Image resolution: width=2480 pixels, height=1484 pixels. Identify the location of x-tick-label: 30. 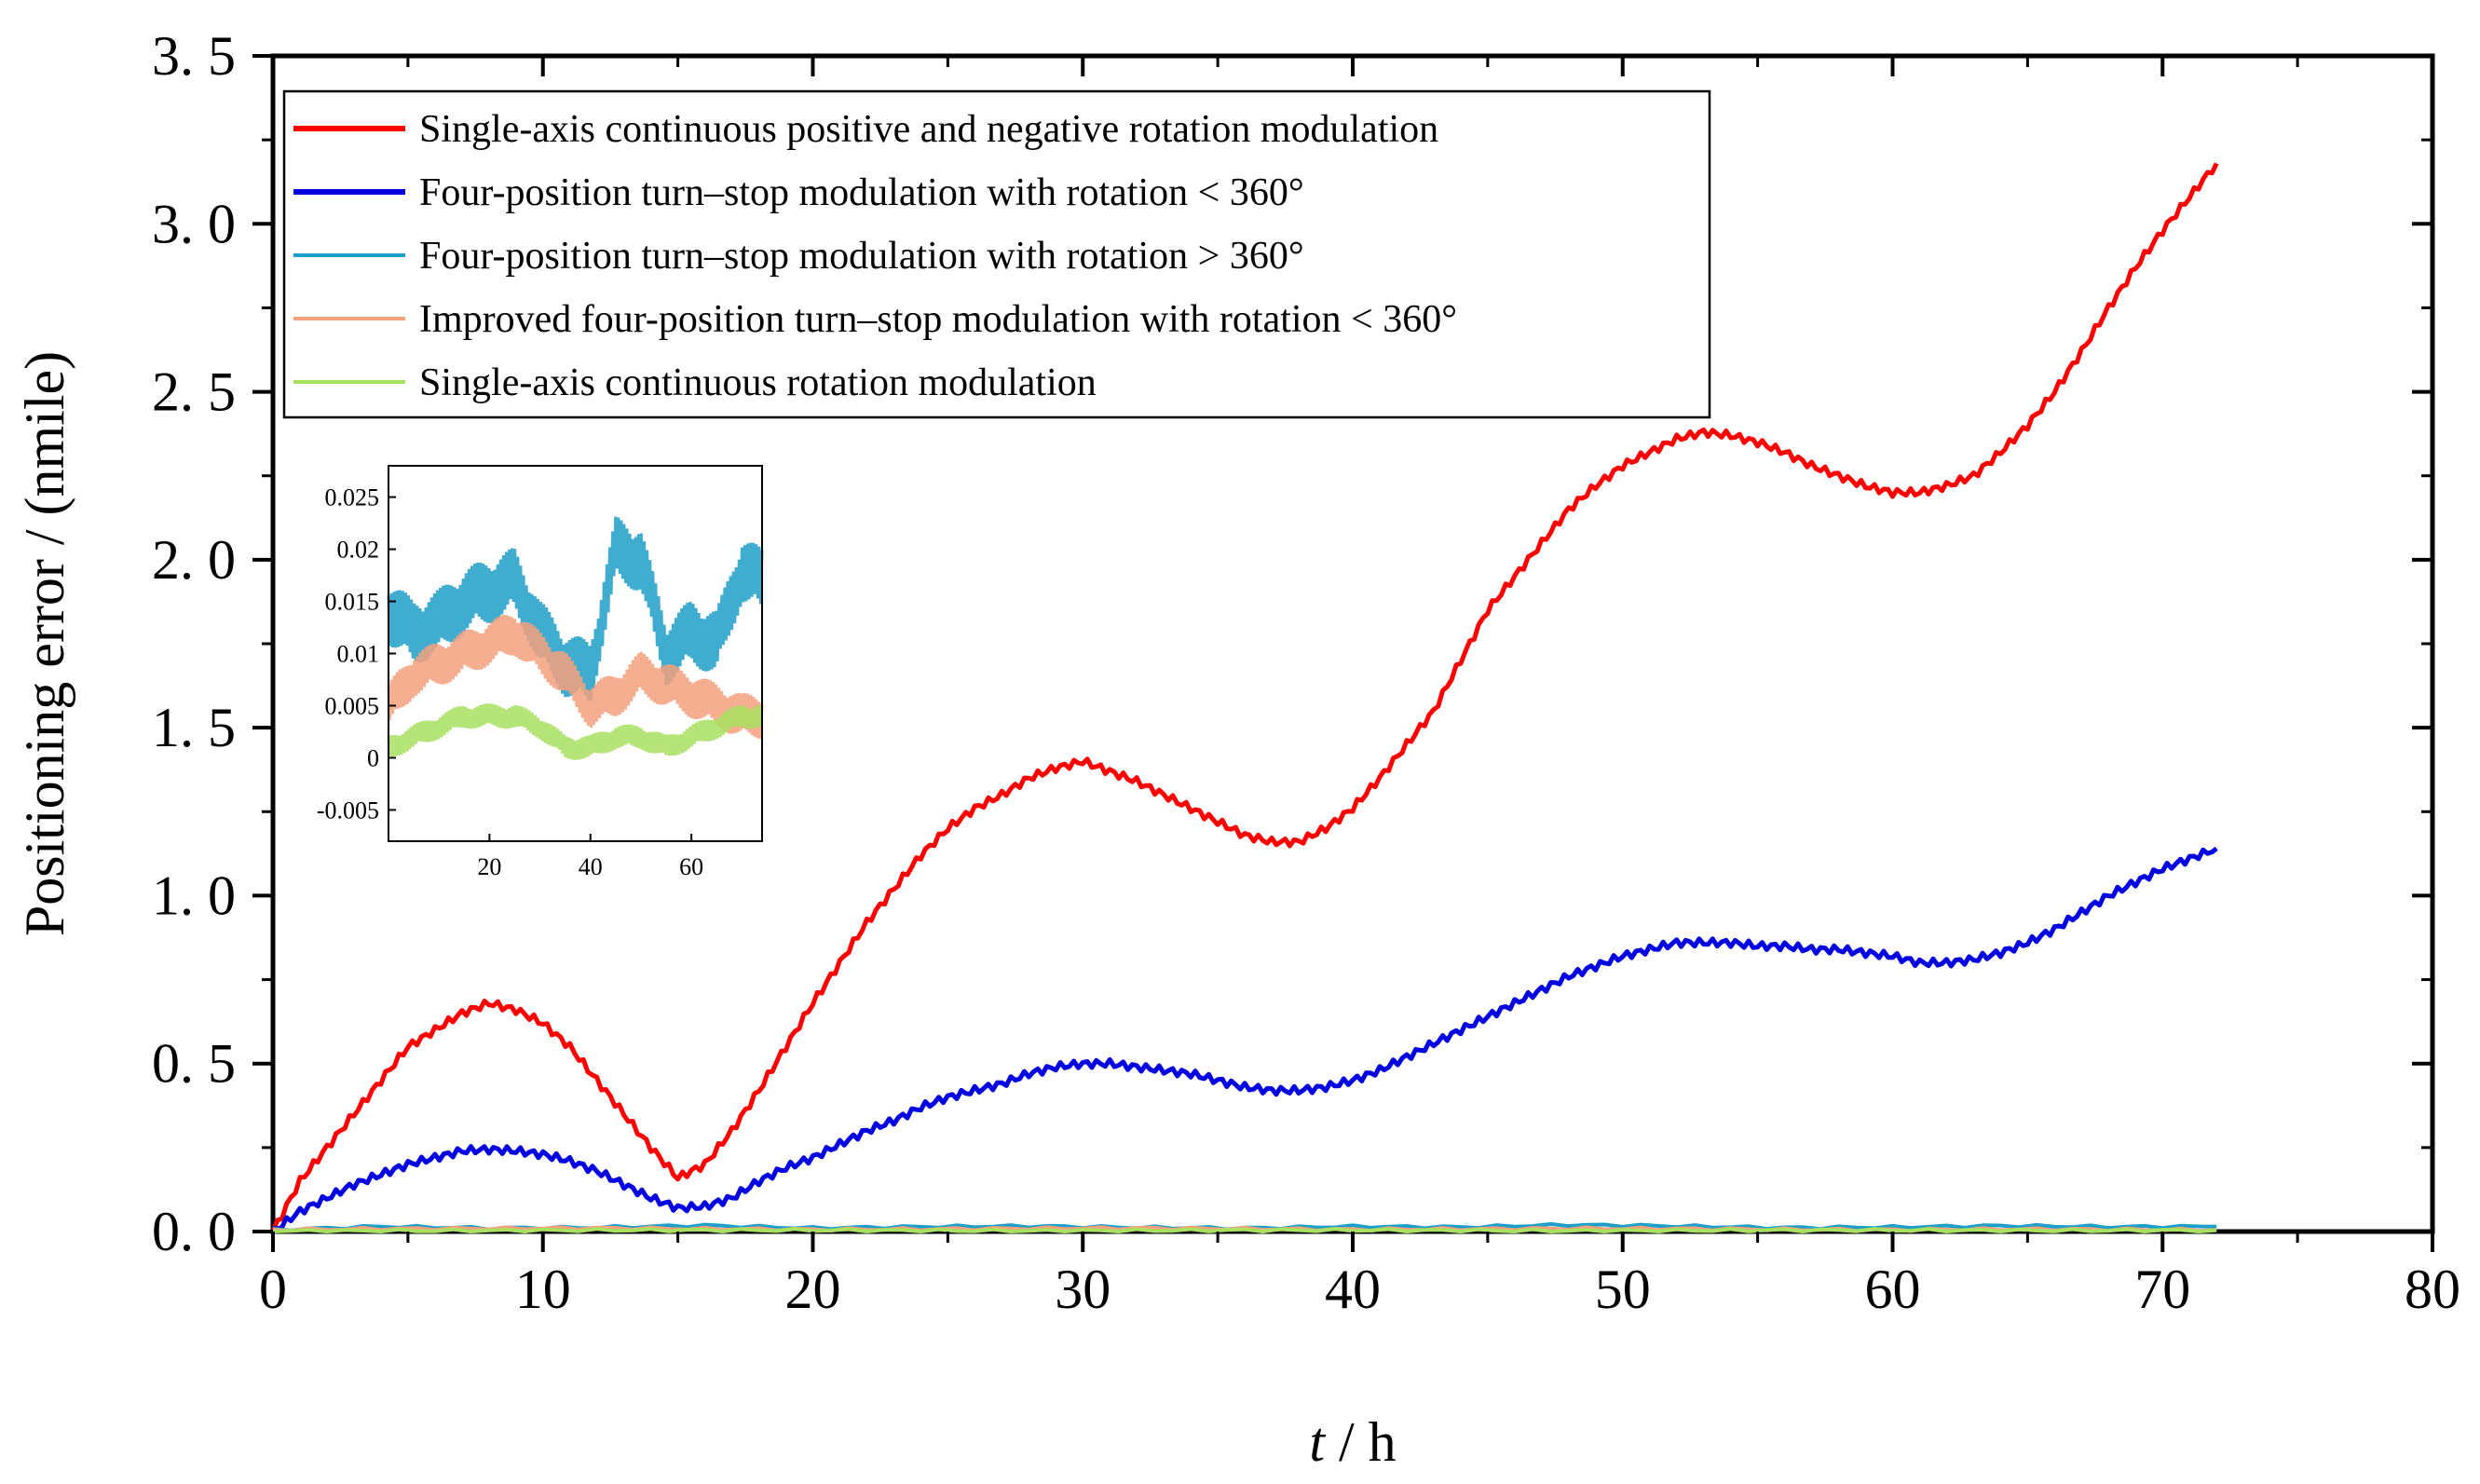
(1083, 1289).